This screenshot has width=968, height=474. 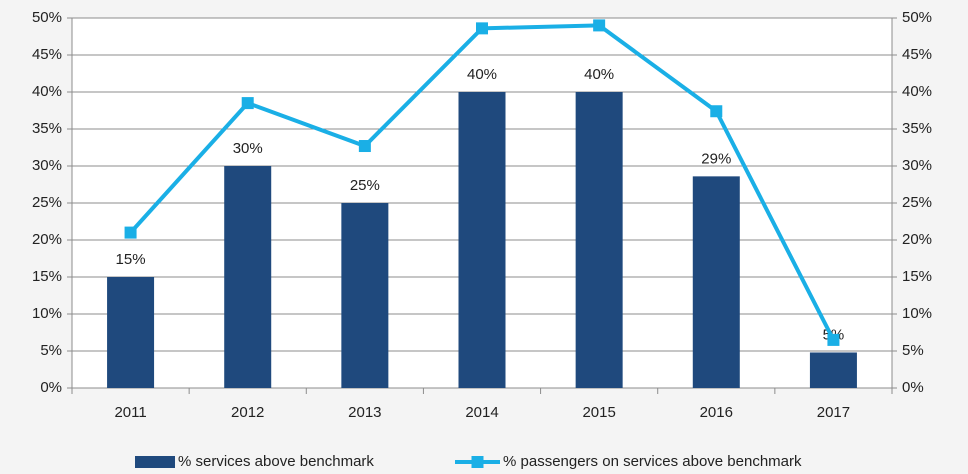 I want to click on x-tick-label: 2016, so click(x=716, y=412).